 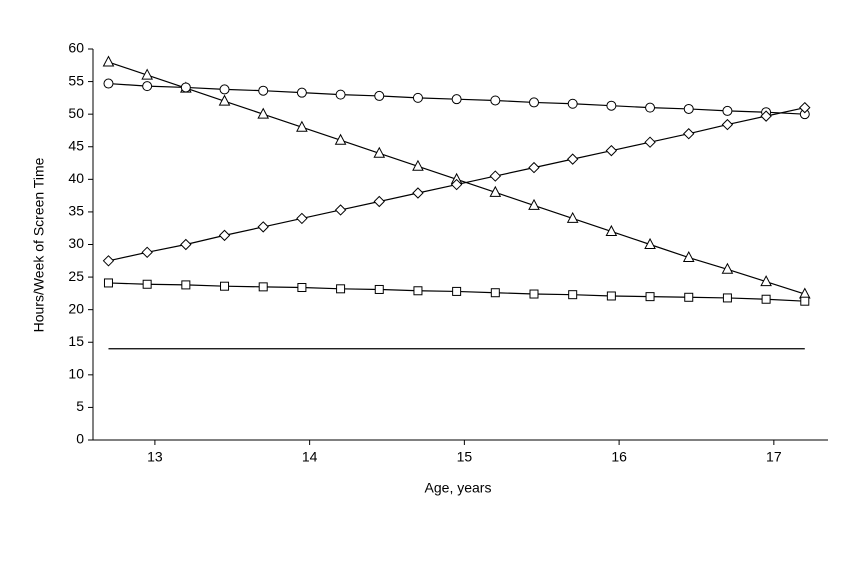 I want to click on x-tick-label: 14, so click(x=310, y=457).